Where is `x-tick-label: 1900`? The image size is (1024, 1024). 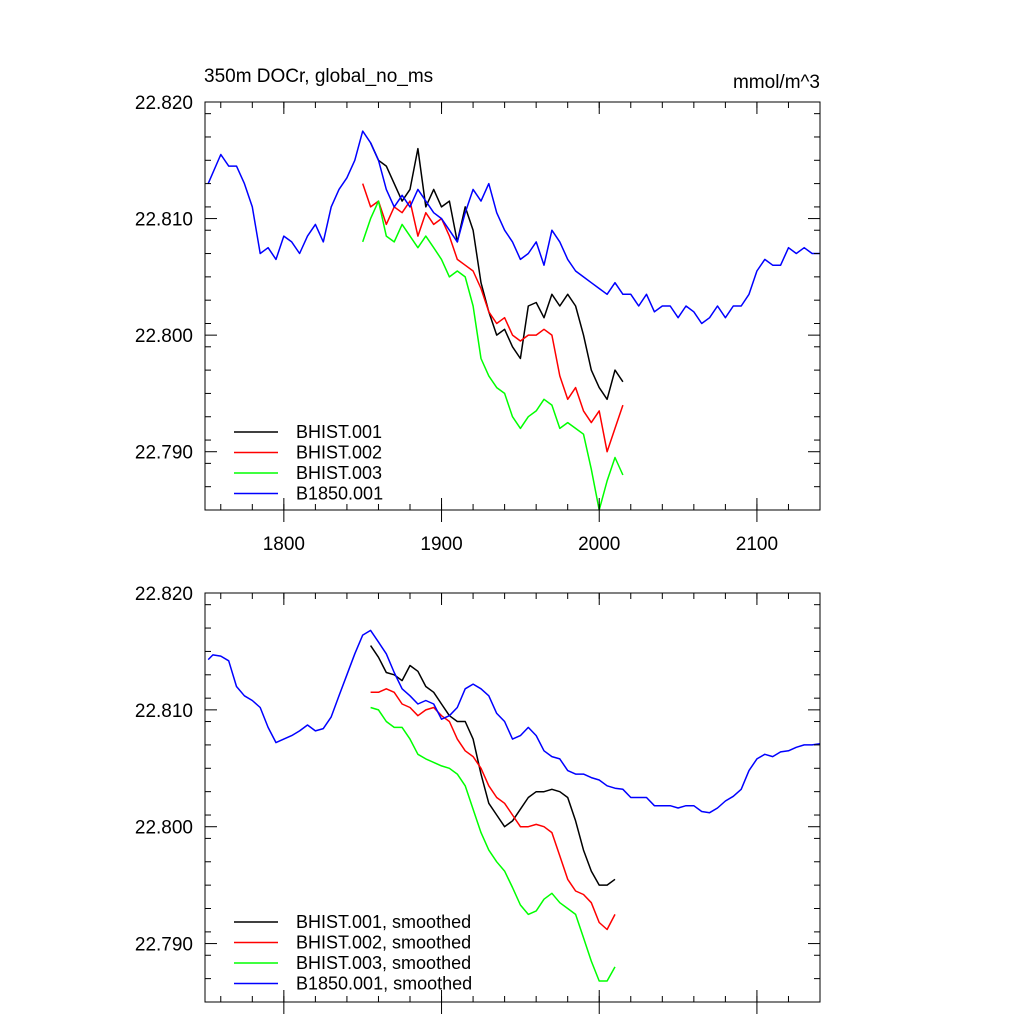 x-tick-label: 1900 is located at coordinates (441, 544).